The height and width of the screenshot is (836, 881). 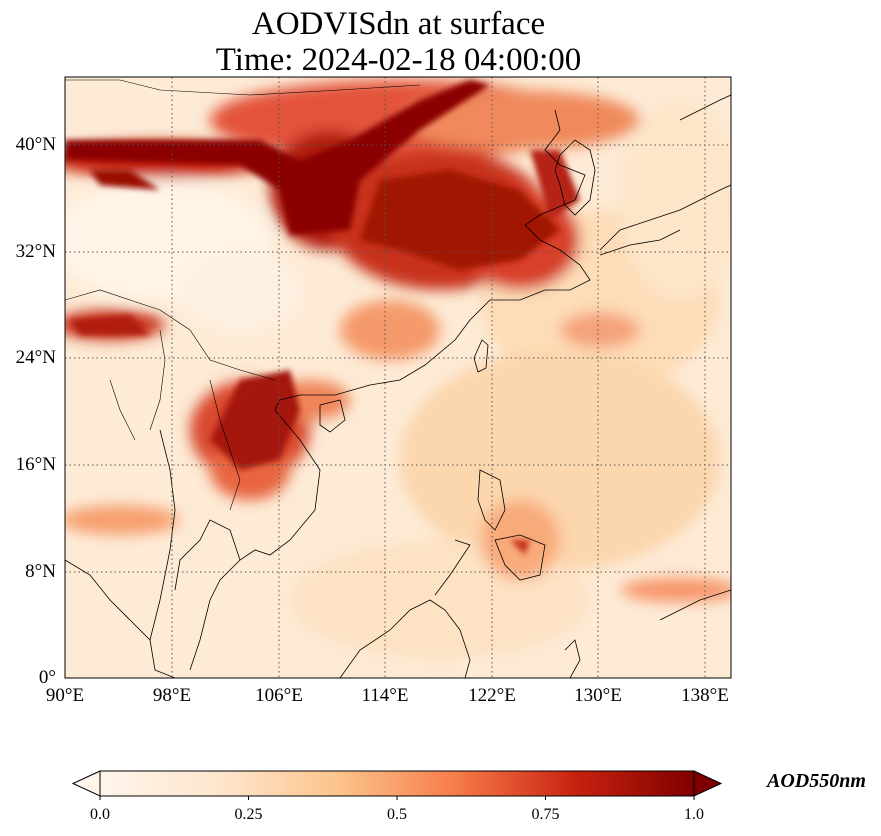 I want to click on lon-tick-130e: 130°E, so click(x=598, y=695).